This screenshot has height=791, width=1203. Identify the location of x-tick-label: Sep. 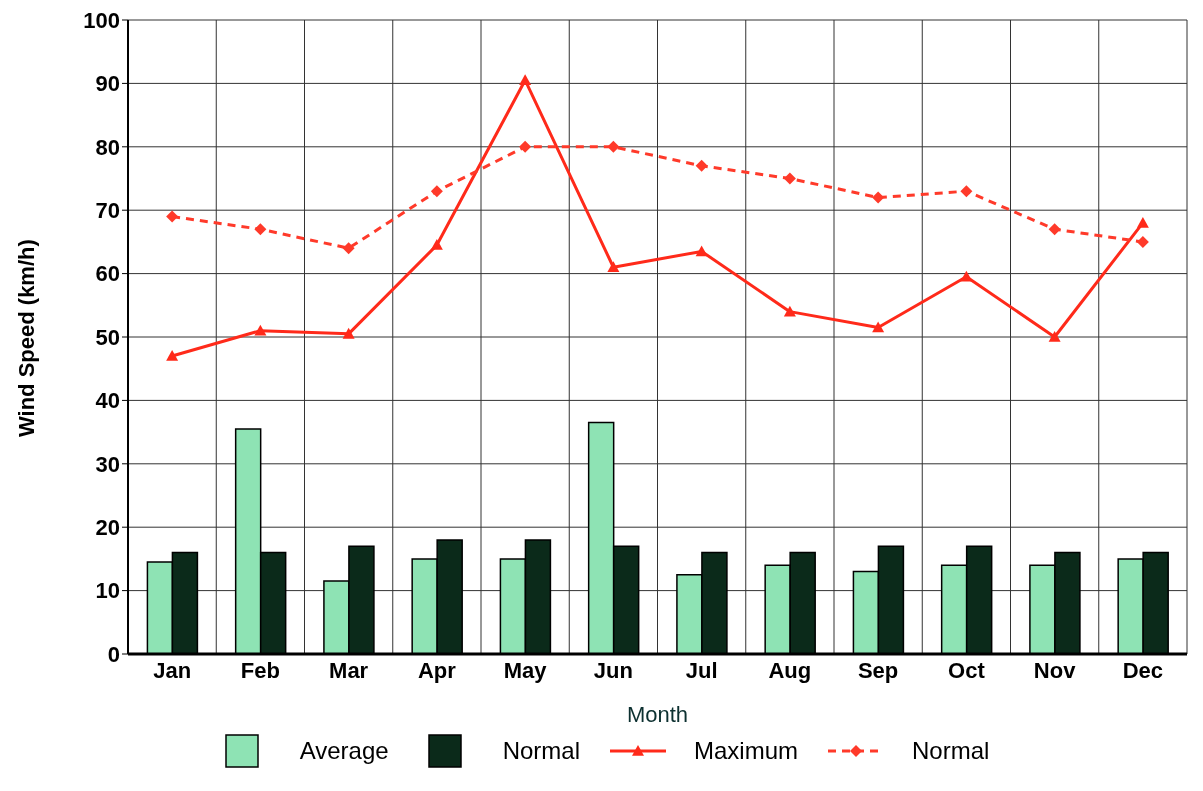
(878, 670).